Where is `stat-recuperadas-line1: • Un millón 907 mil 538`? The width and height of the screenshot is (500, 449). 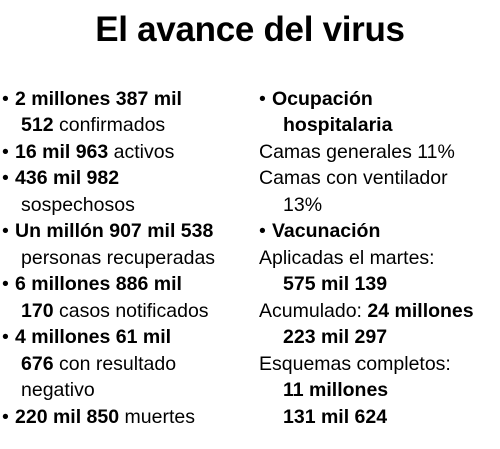
stat-recuperadas-line1: • Un millón 907 mil 538 is located at coordinates (107, 231).